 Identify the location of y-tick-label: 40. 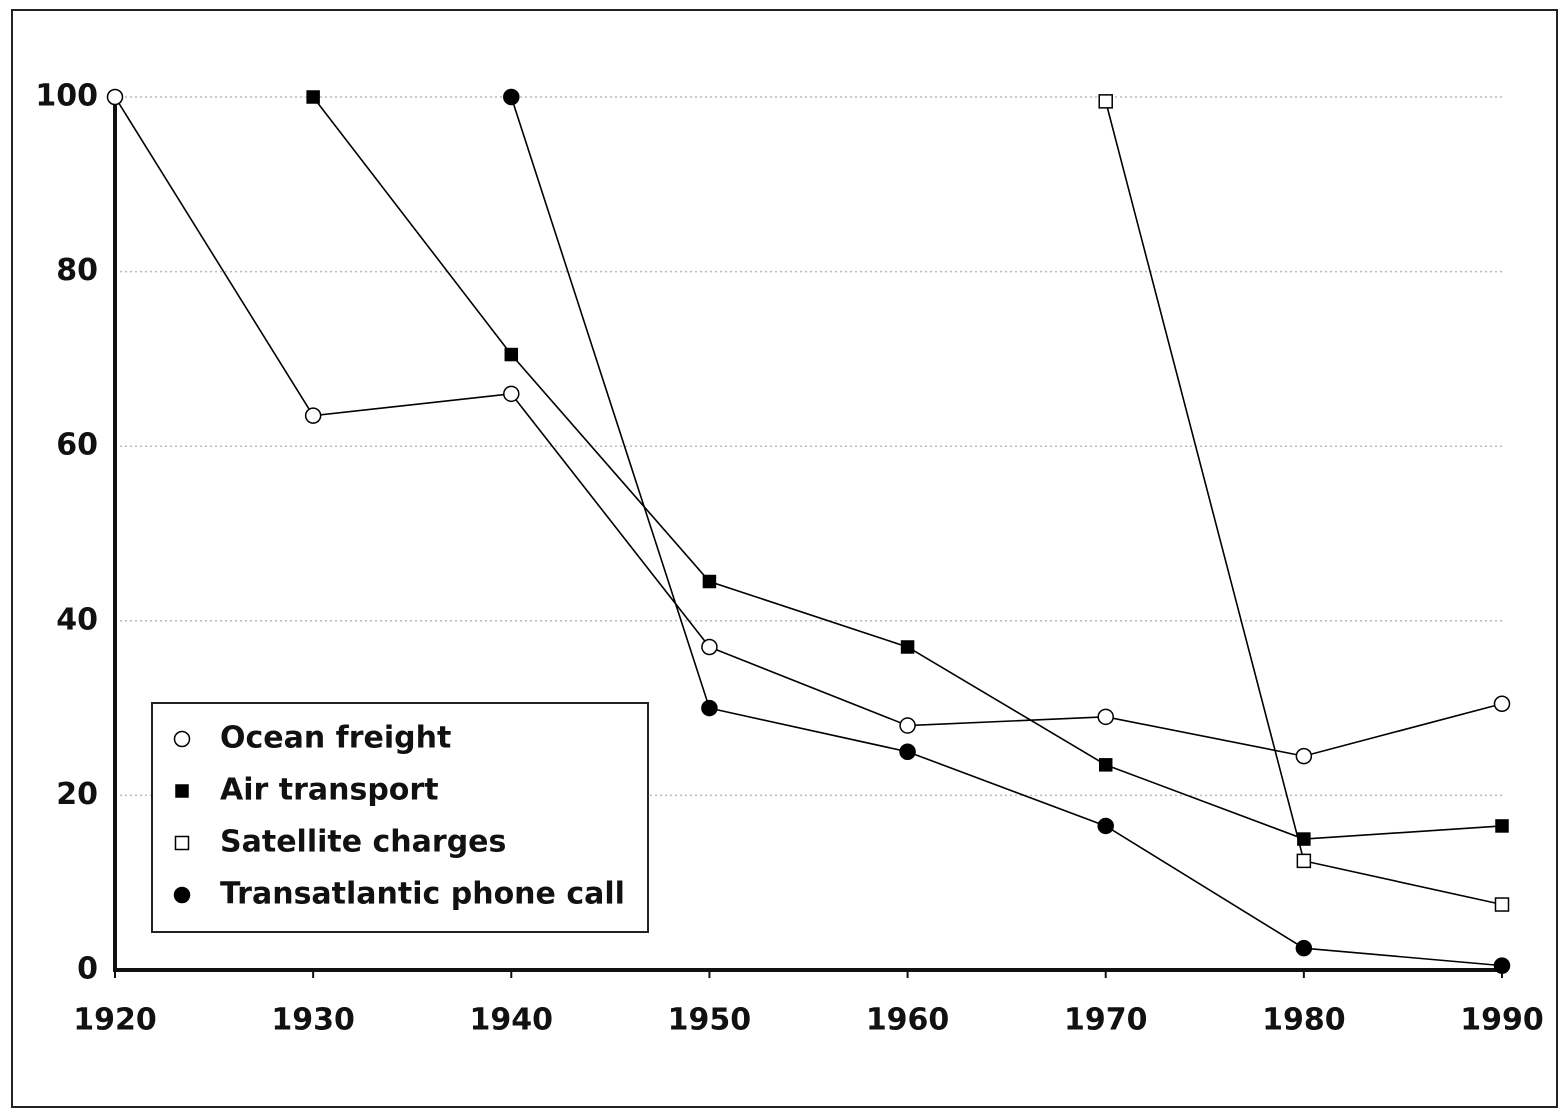
(77, 619).